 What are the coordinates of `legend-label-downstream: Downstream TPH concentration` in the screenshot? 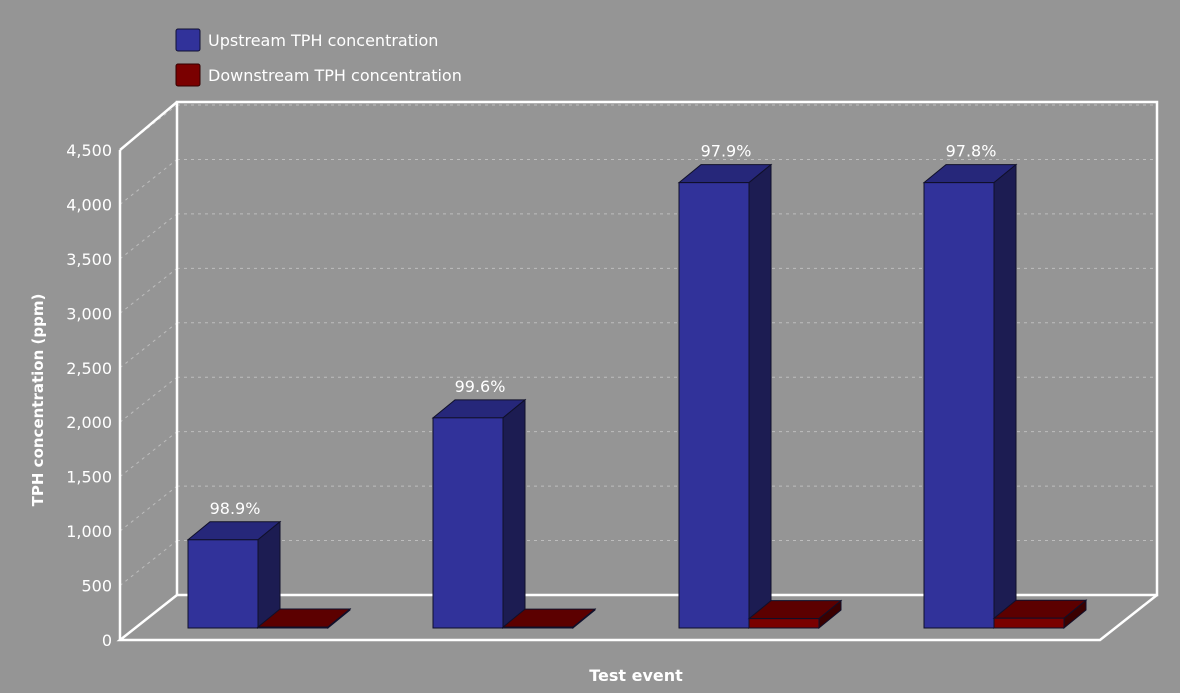 It's located at (335, 75).